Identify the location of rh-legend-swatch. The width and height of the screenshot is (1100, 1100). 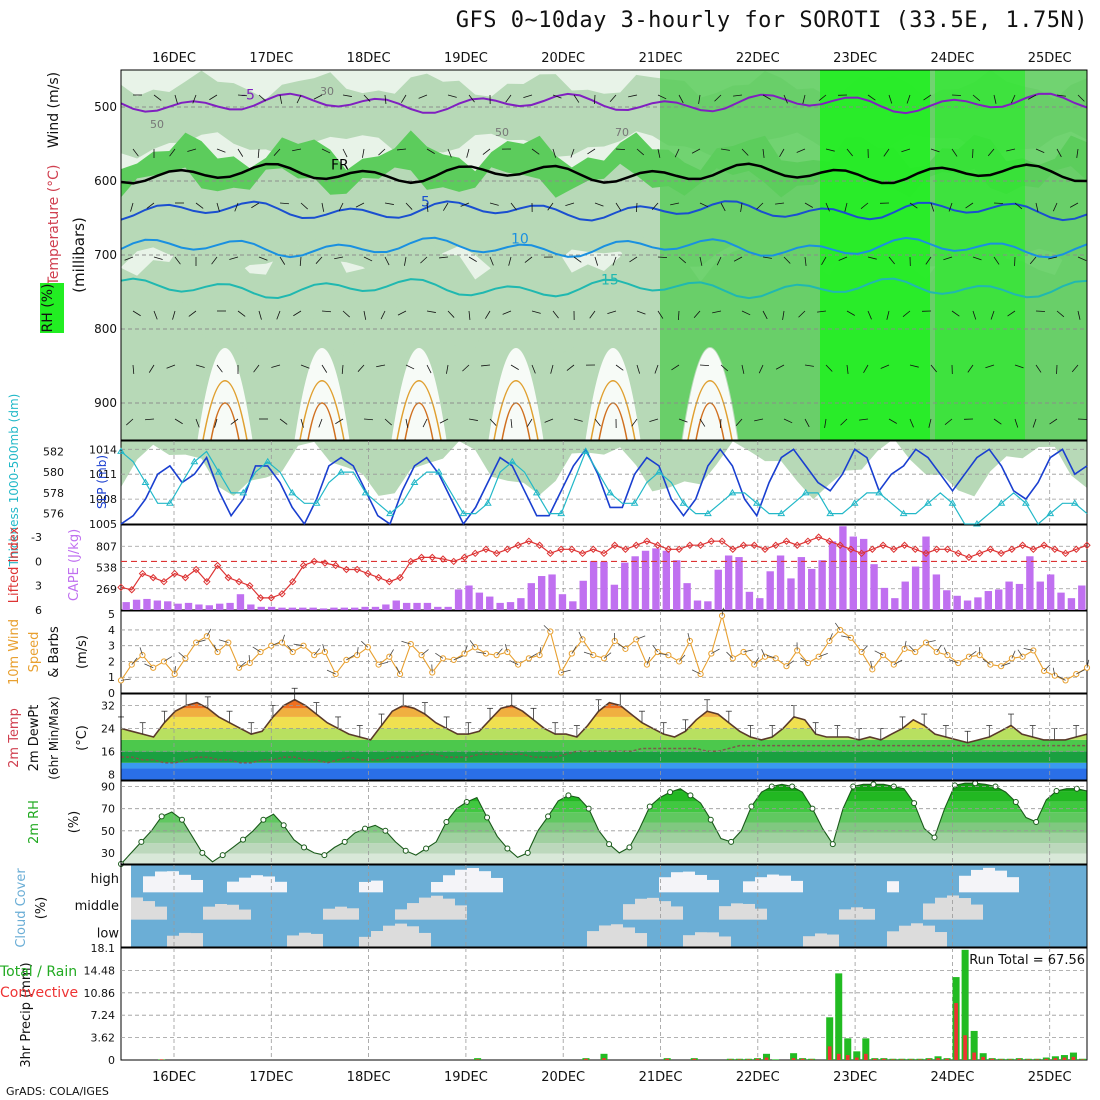
(52, 308).